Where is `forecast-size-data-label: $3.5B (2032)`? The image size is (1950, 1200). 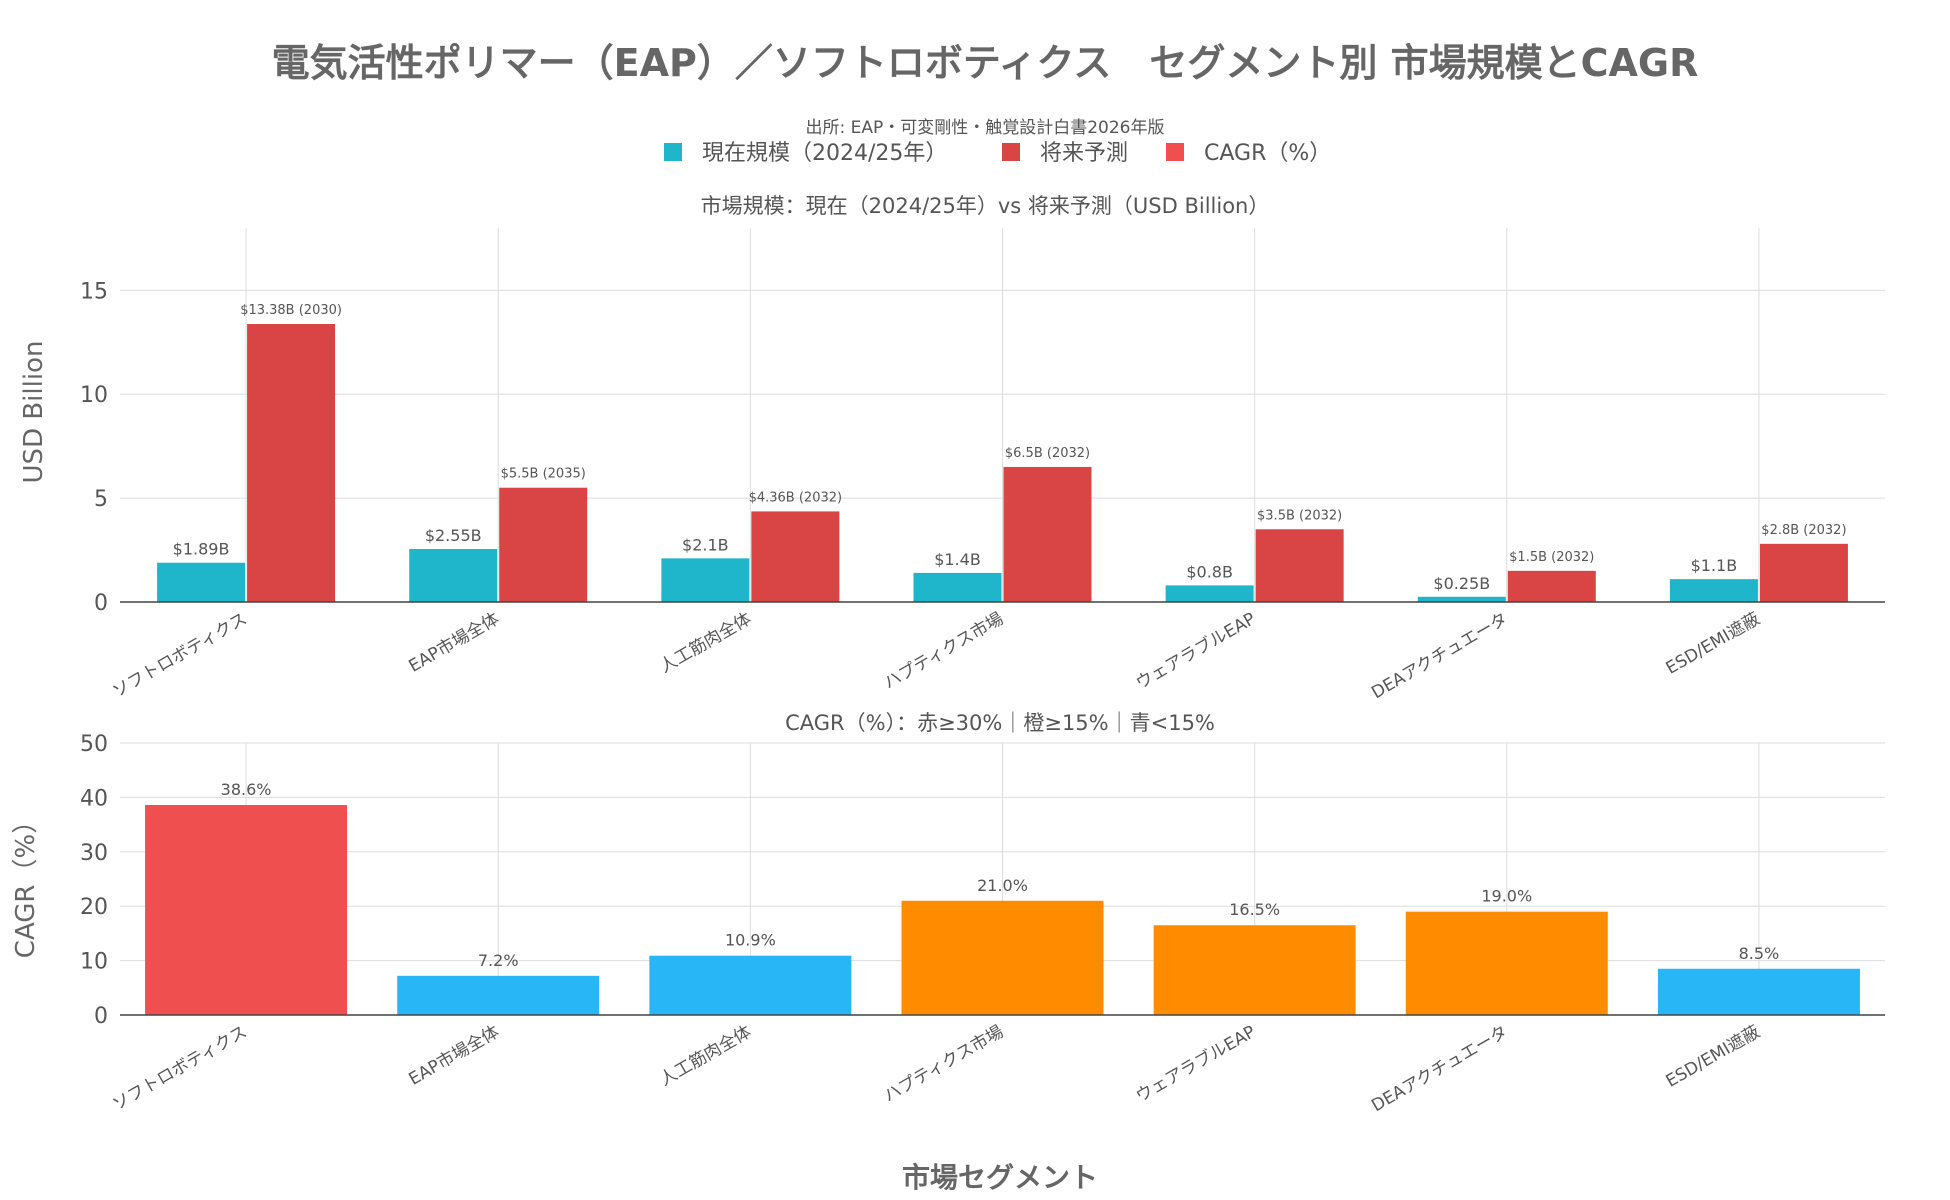 forecast-size-data-label: $3.5B (2032) is located at coordinates (1299, 515).